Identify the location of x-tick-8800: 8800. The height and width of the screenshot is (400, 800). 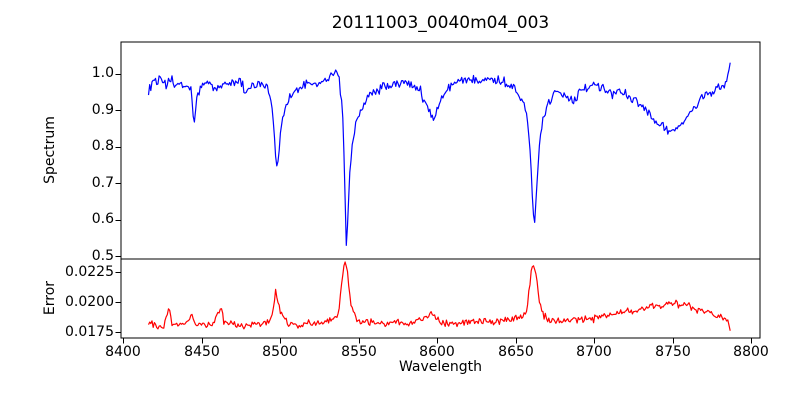
(751, 352).